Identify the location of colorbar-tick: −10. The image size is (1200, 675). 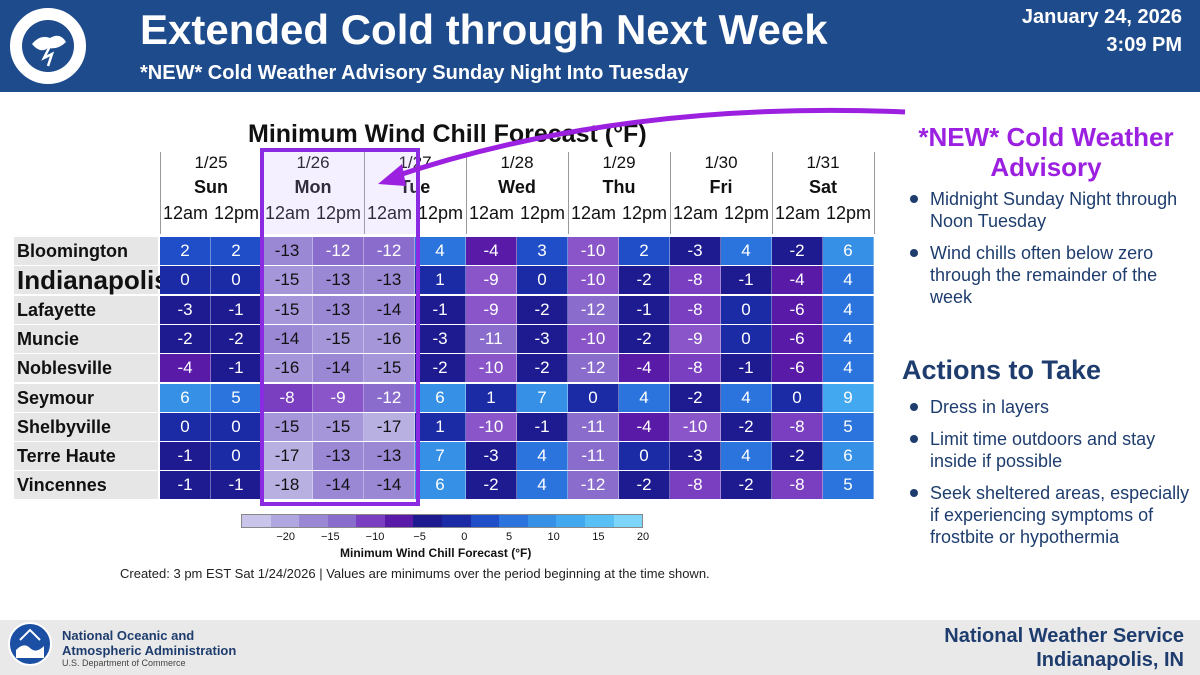
(375, 537).